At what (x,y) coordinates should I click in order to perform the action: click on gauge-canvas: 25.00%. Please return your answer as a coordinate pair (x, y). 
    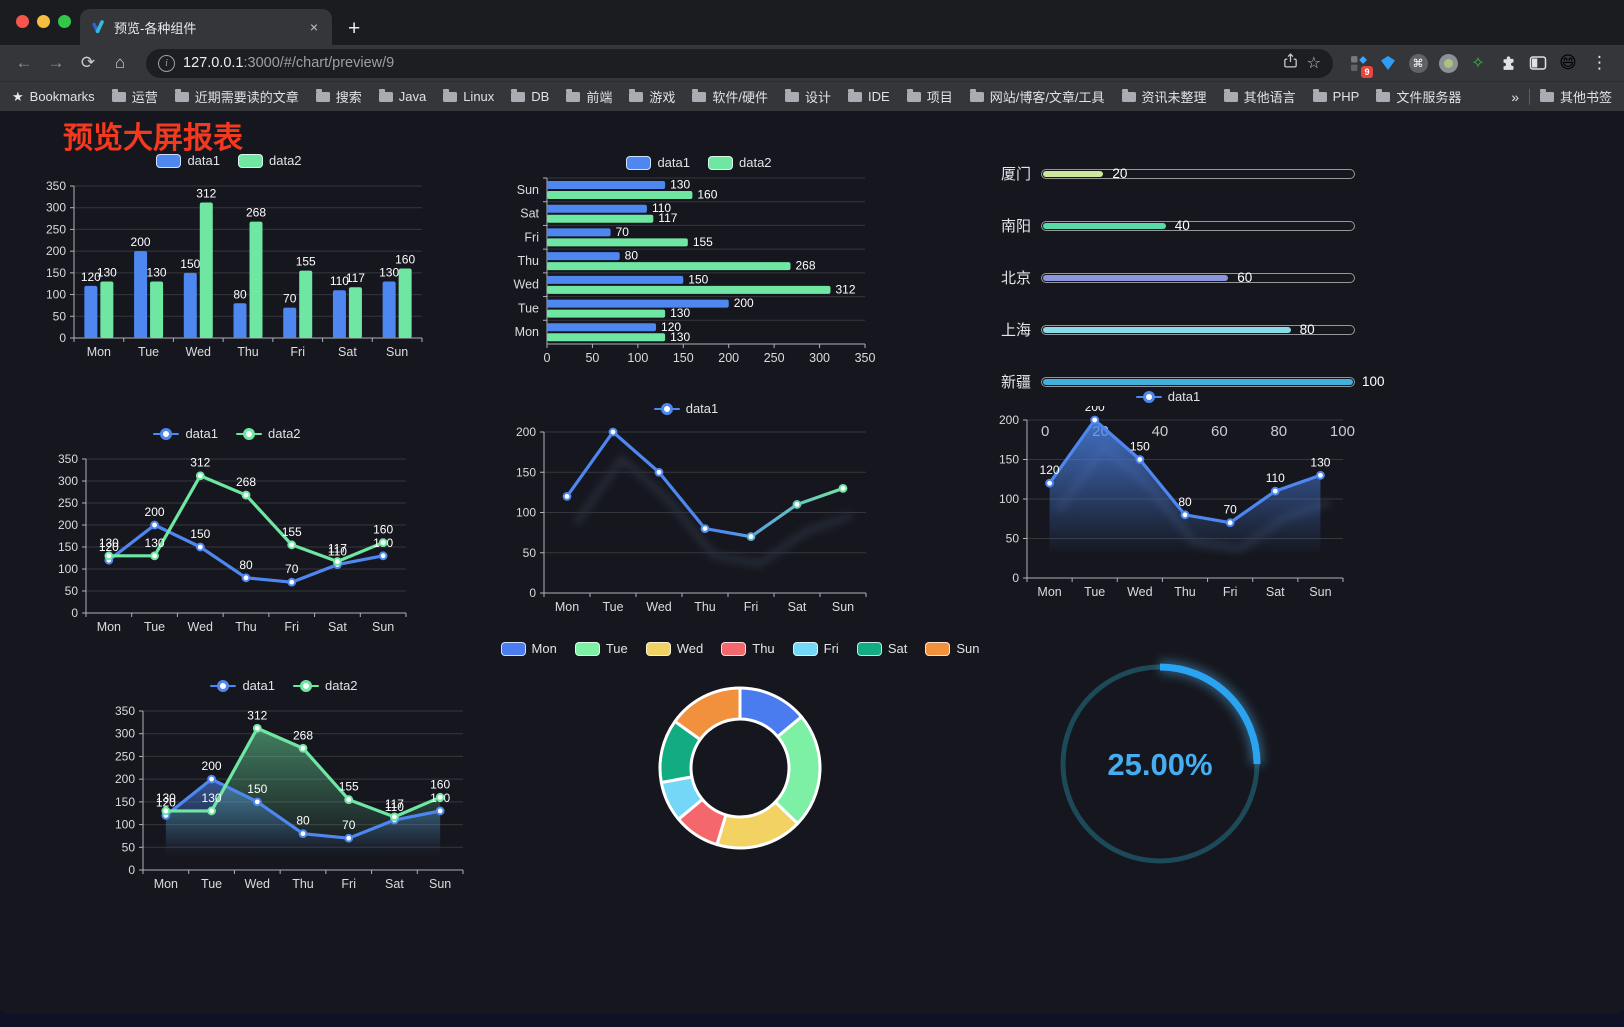
    Looking at the image, I should click on (1160, 764).